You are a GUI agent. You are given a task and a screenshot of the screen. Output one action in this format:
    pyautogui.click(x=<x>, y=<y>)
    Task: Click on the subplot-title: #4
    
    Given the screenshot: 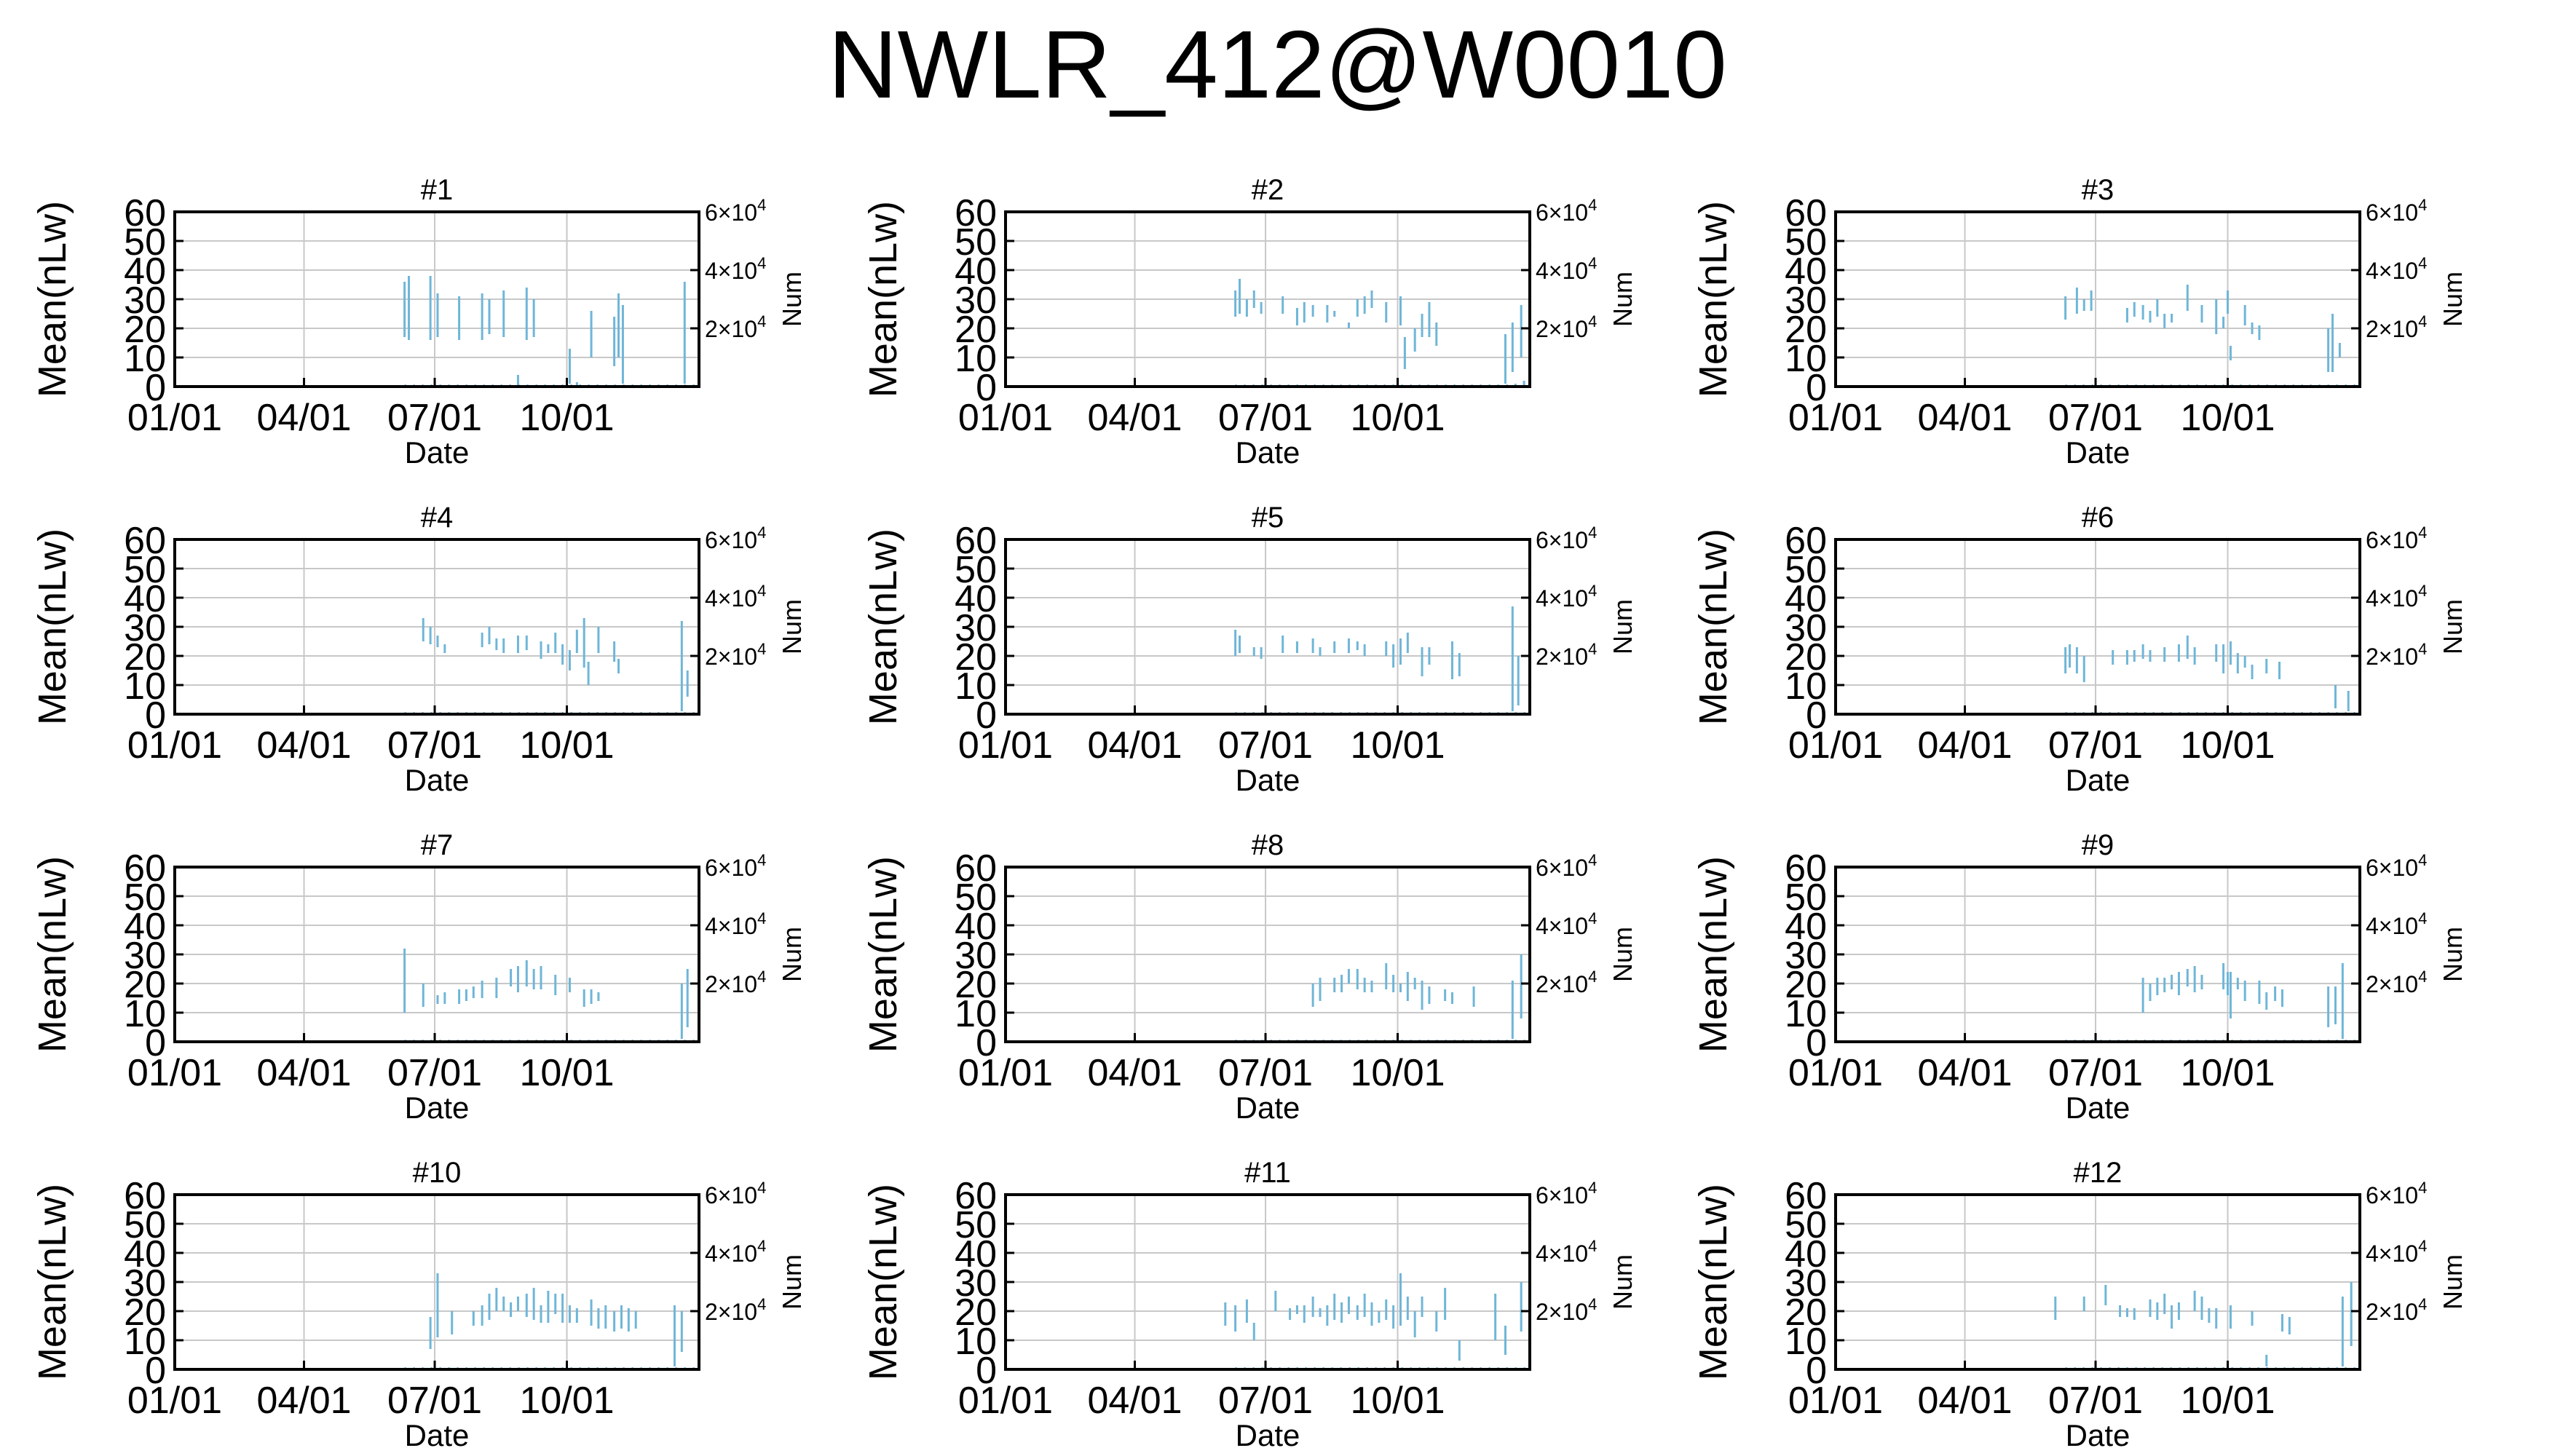 What is the action you would take?
    pyautogui.click(x=437, y=518)
    